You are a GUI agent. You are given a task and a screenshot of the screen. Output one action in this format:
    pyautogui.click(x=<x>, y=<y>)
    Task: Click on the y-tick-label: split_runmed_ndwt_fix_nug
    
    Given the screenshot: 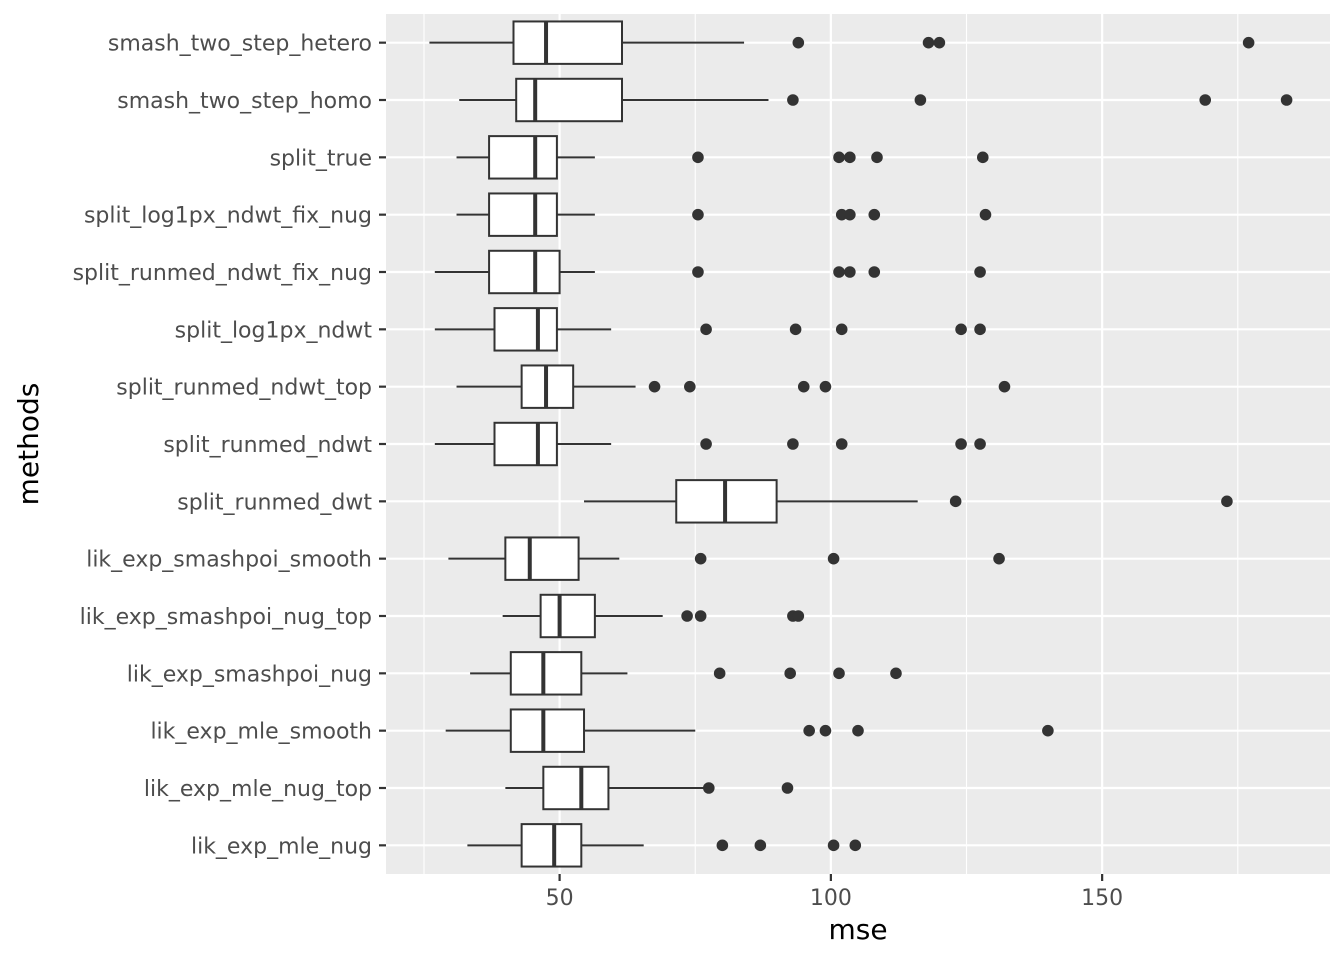 What is the action you would take?
    pyautogui.click(x=222, y=273)
    